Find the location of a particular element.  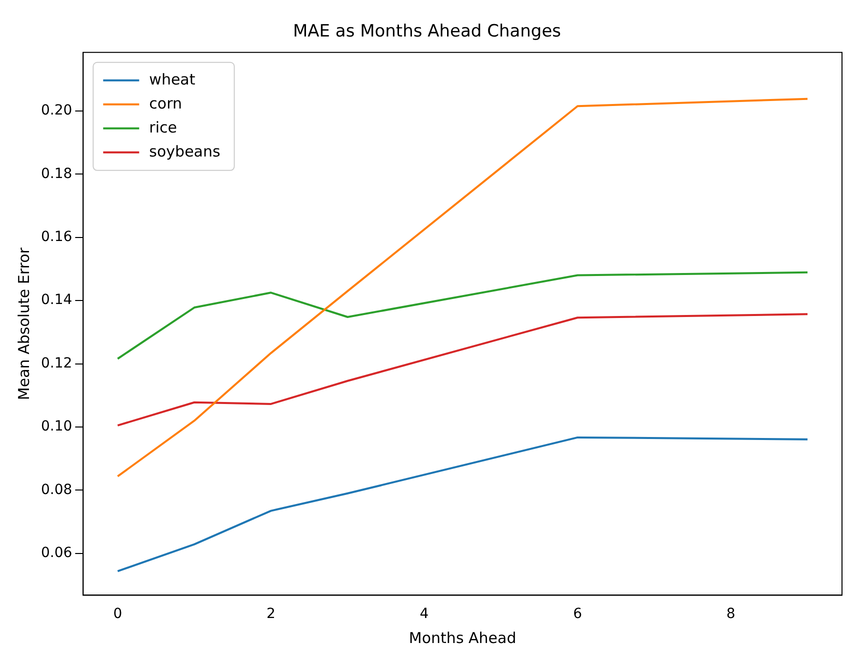

x-tick-label: 0 is located at coordinates (117, 614).